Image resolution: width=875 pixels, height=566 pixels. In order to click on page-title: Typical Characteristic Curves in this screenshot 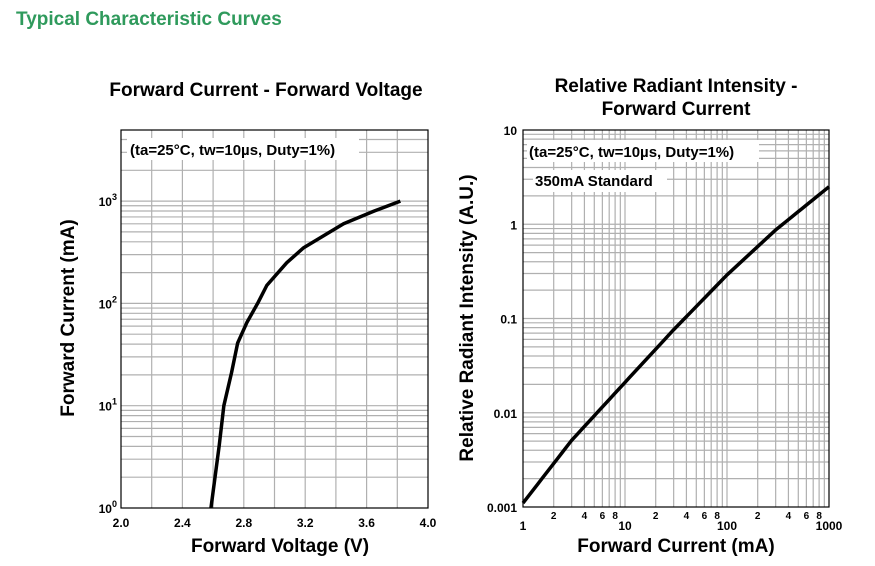, I will do `click(149, 19)`.